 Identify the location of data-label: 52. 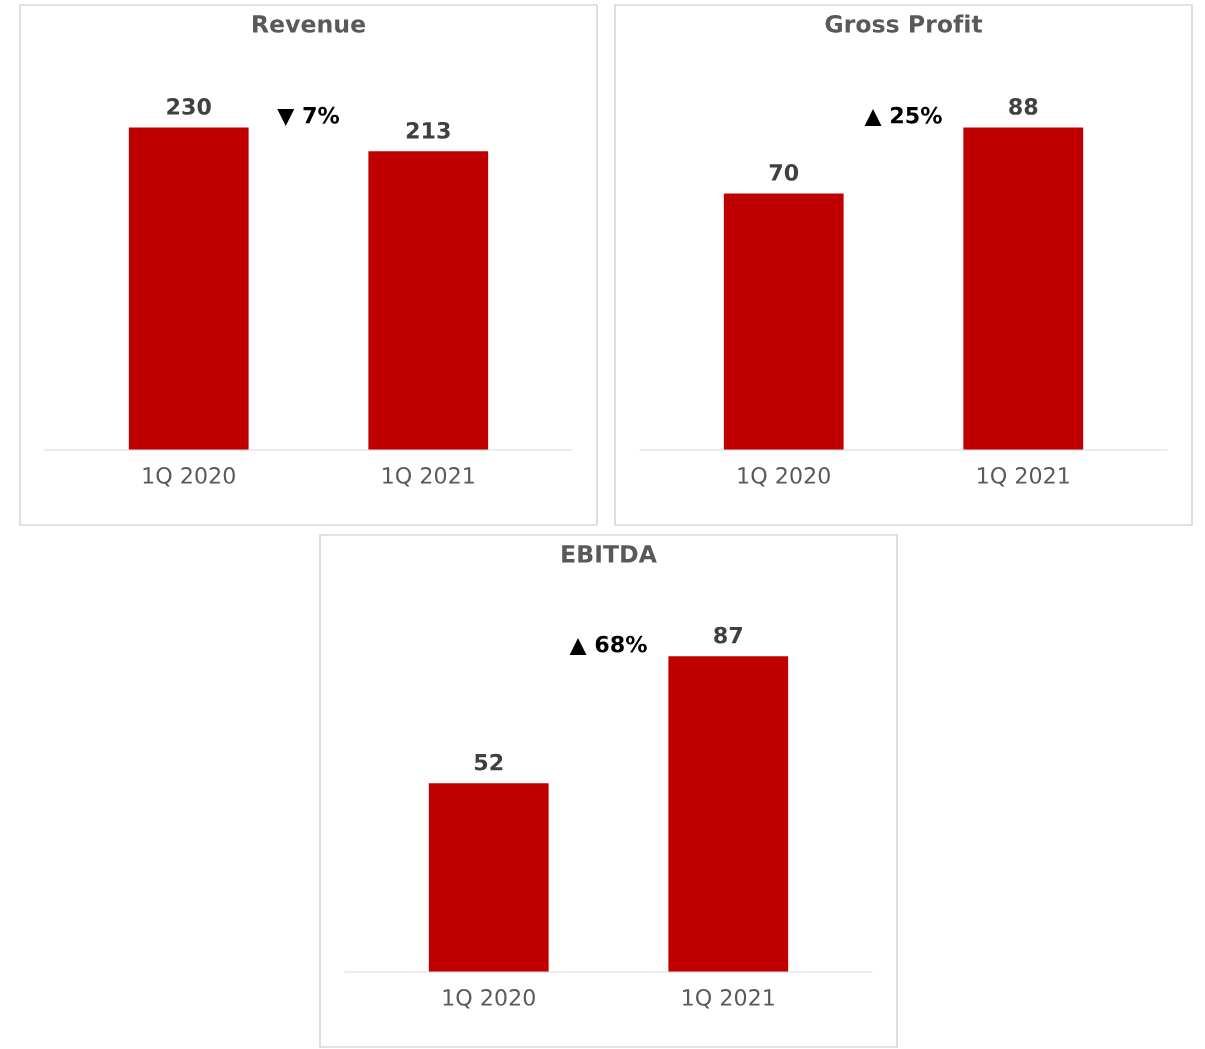
(488, 762).